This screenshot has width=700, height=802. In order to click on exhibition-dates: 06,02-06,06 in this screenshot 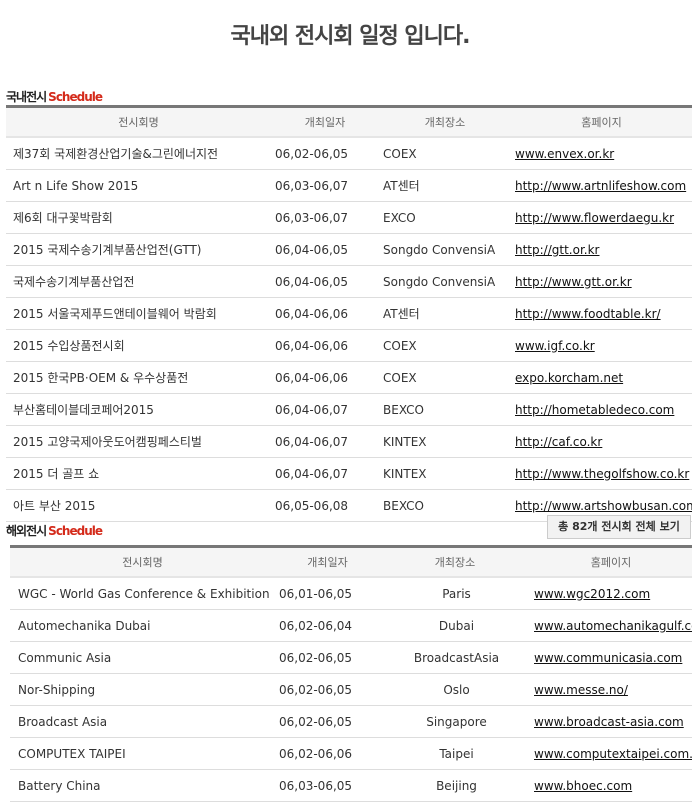, I will do `click(327, 753)`.